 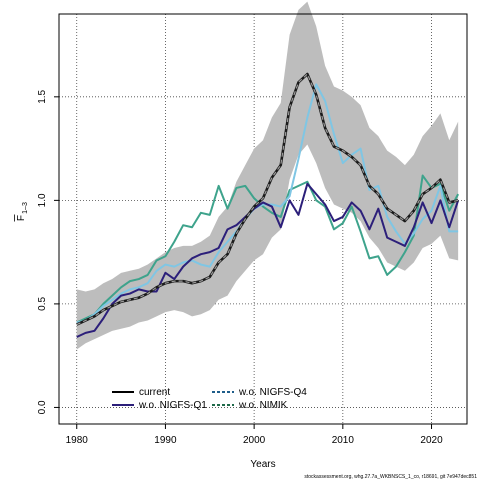 I want to click on legend-item-current: current, so click(x=141, y=392).